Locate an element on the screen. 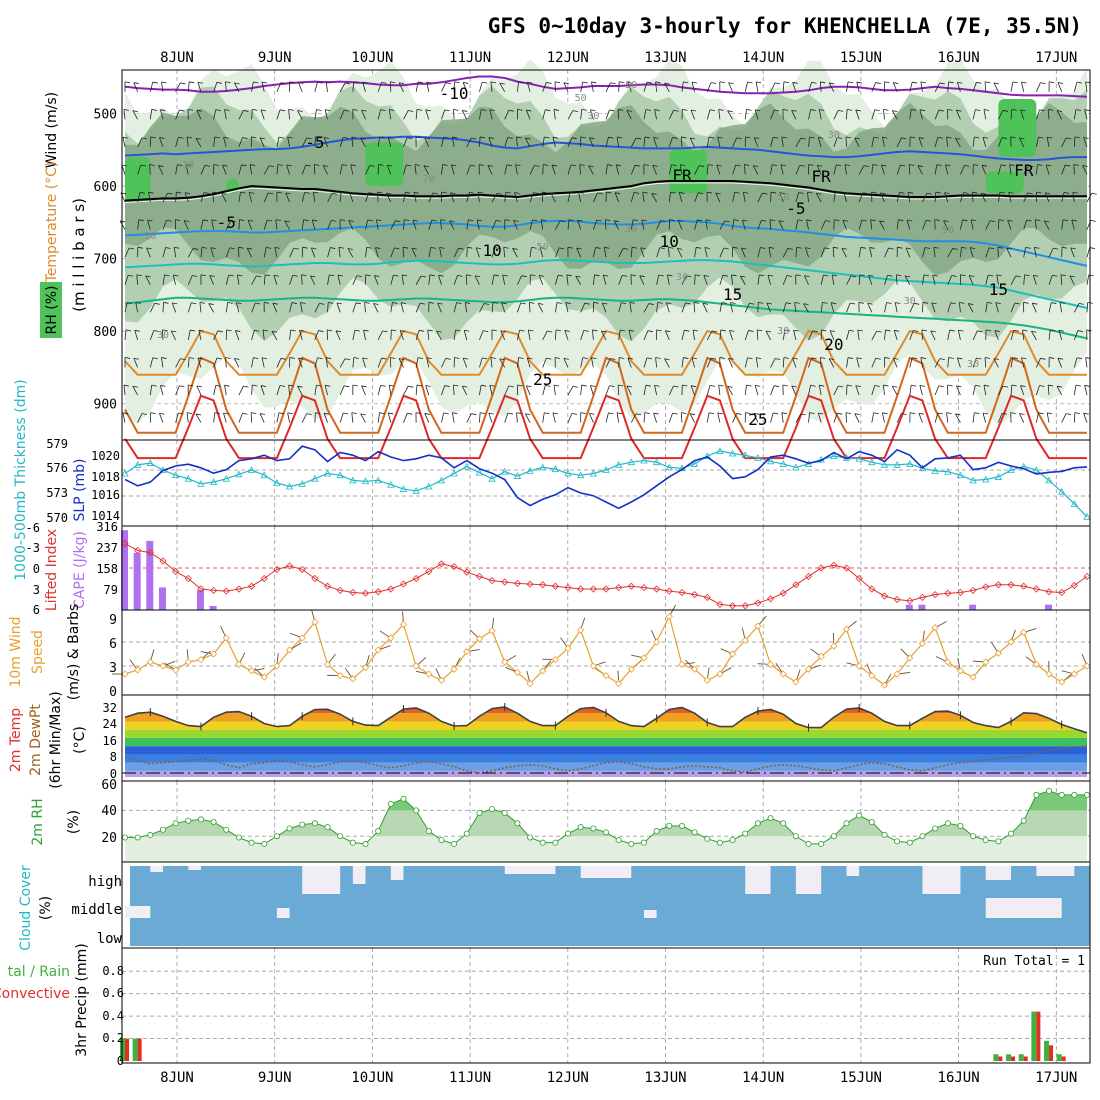  rh-saturated-patch is located at coordinates (688, 171).